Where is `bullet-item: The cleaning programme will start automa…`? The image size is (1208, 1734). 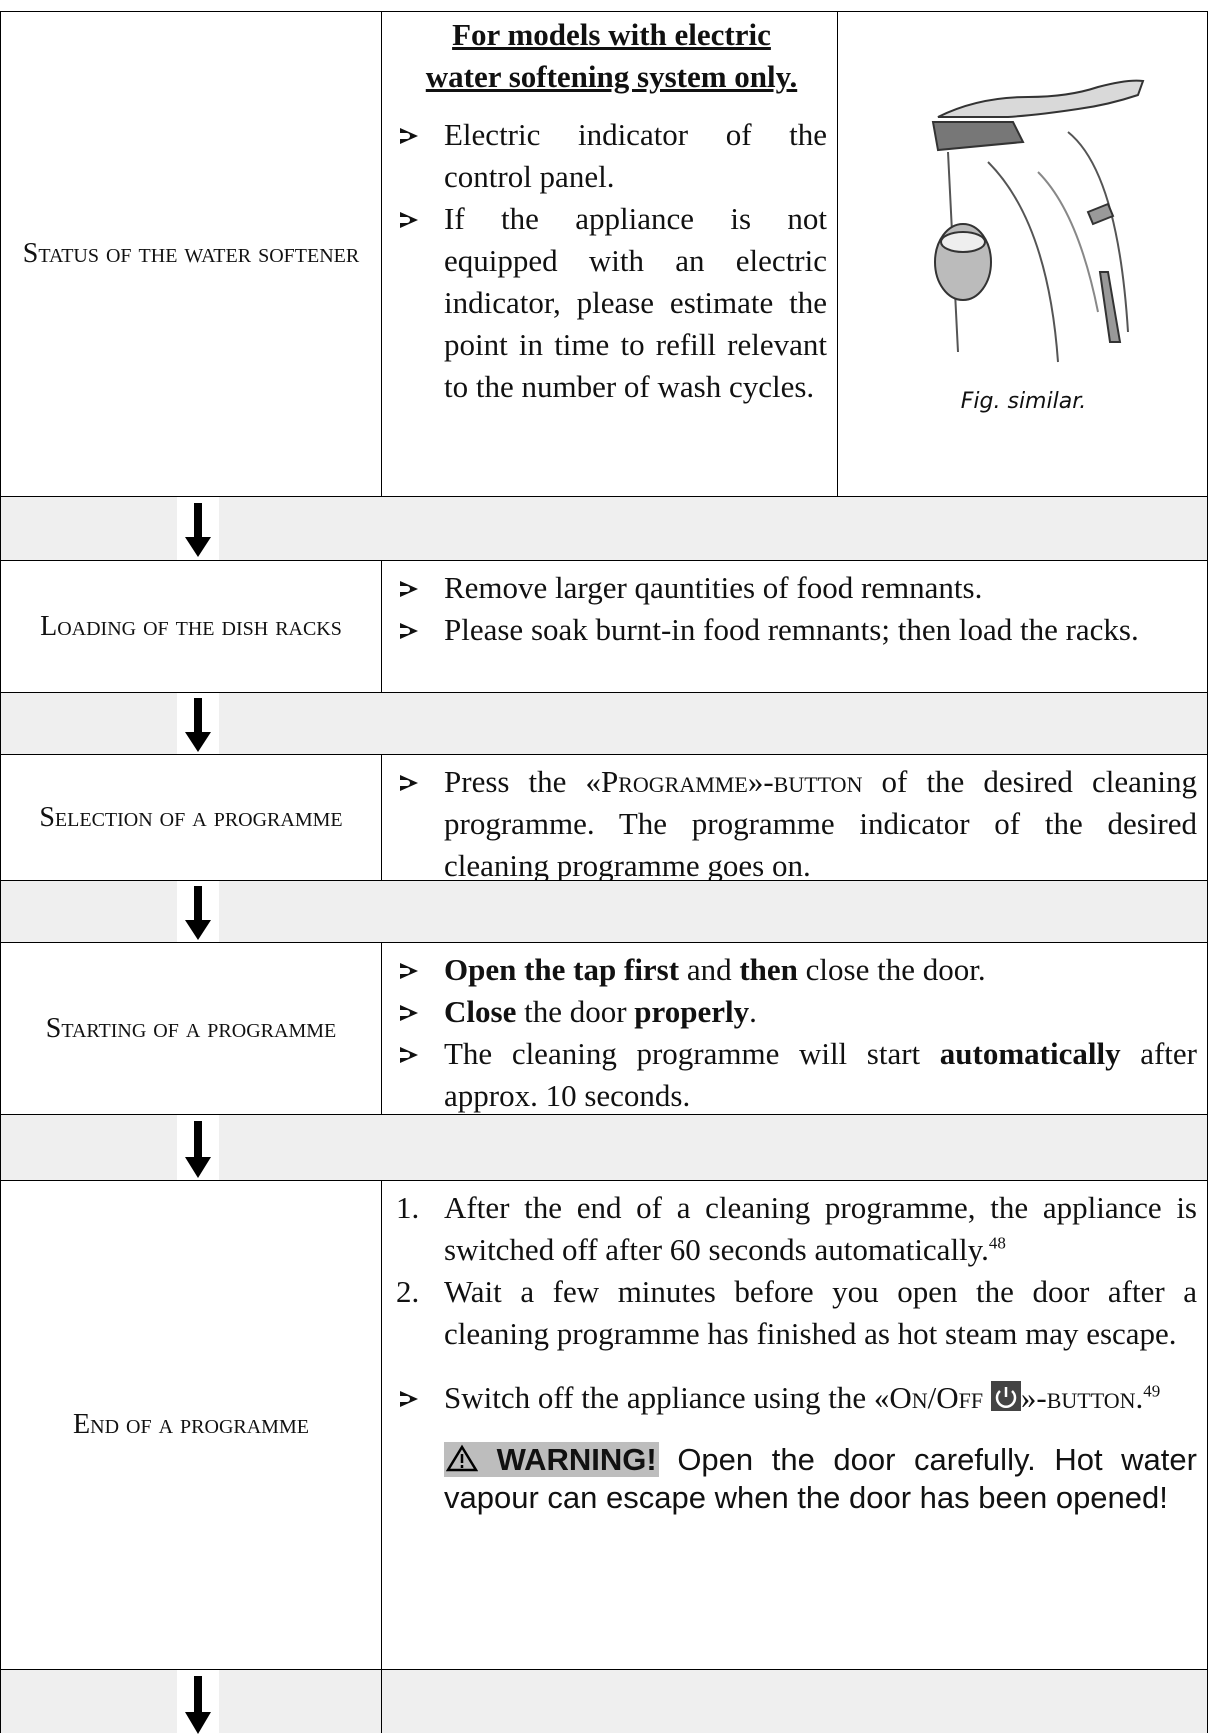 bullet-item: The cleaning programme will start automa… is located at coordinates (796, 1075).